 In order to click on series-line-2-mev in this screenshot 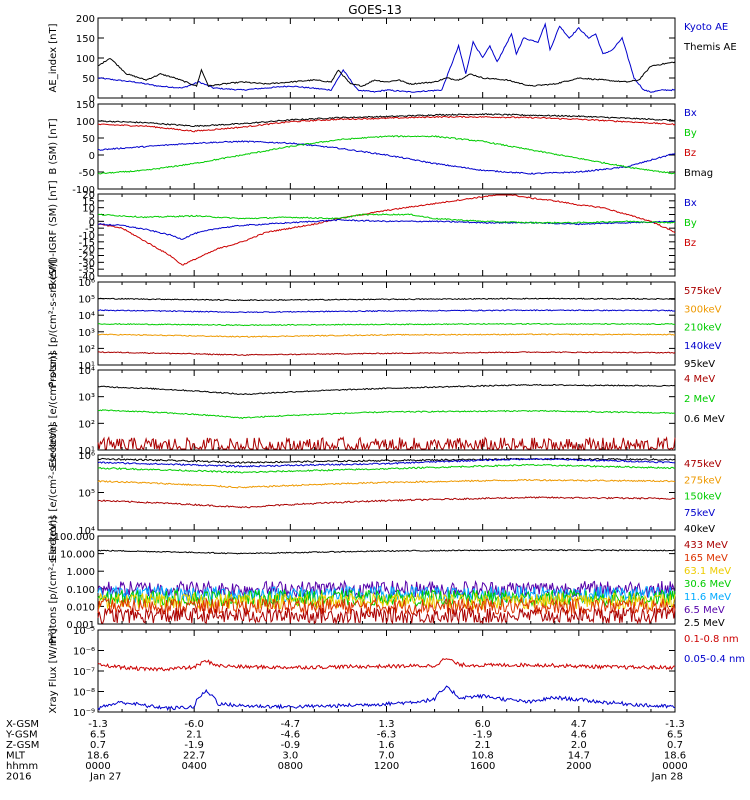, I will do `click(386, 414)`.